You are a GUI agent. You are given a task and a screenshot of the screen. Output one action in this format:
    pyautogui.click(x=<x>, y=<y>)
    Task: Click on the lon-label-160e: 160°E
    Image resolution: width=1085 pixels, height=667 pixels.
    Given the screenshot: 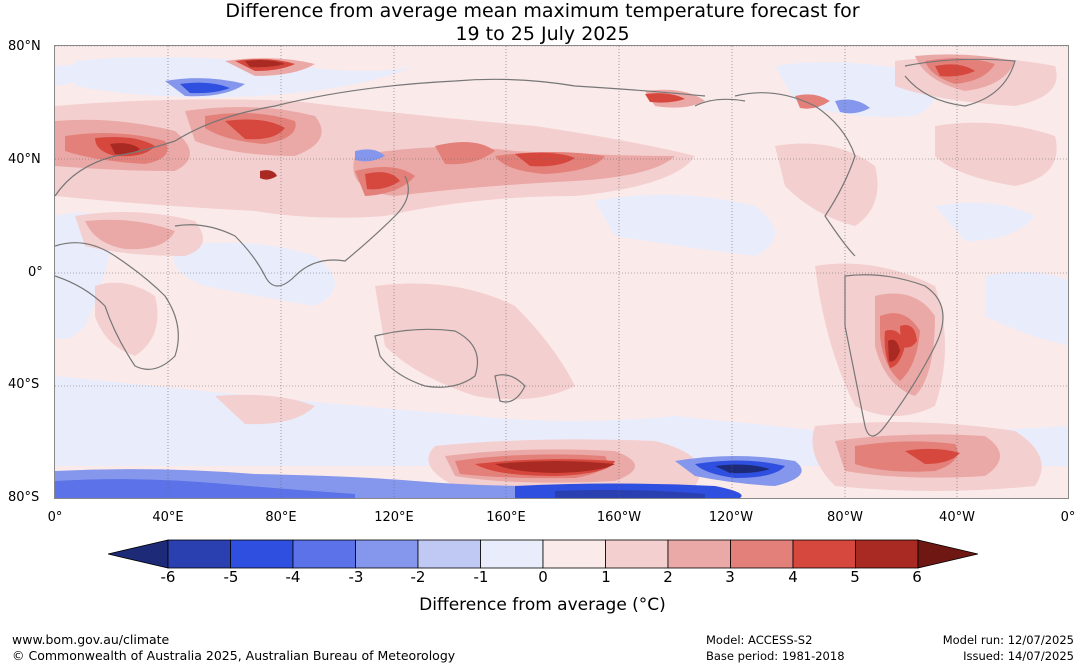 What is the action you would take?
    pyautogui.click(x=506, y=517)
    